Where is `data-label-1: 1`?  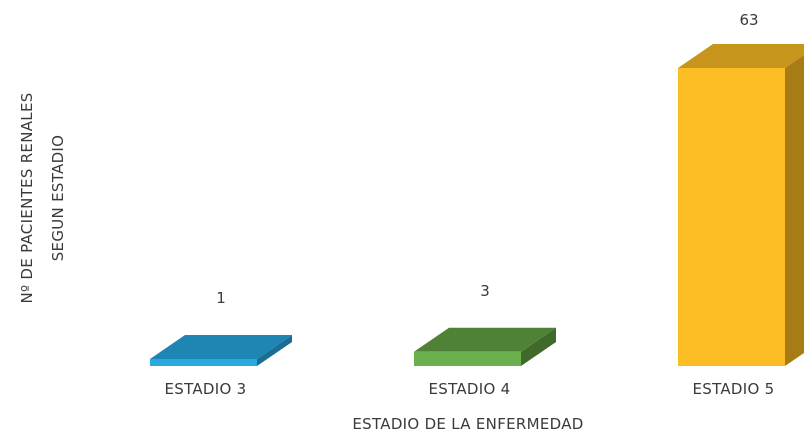 data-label-1: 1 is located at coordinates (221, 298).